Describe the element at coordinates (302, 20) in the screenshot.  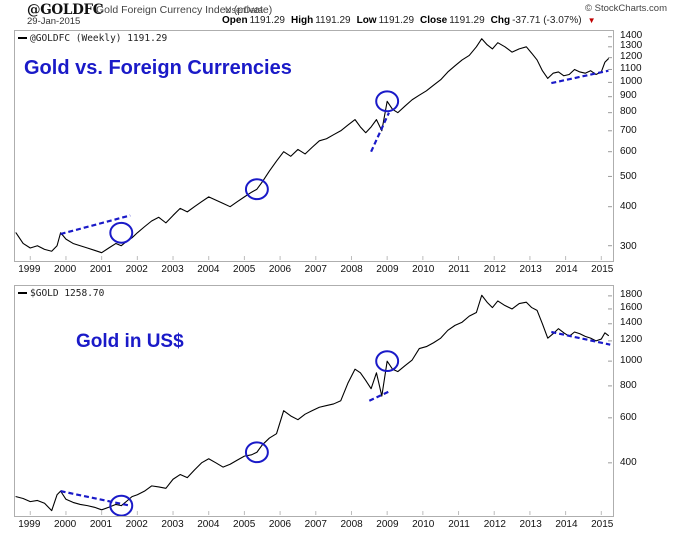
I see `high-label: High` at that location.